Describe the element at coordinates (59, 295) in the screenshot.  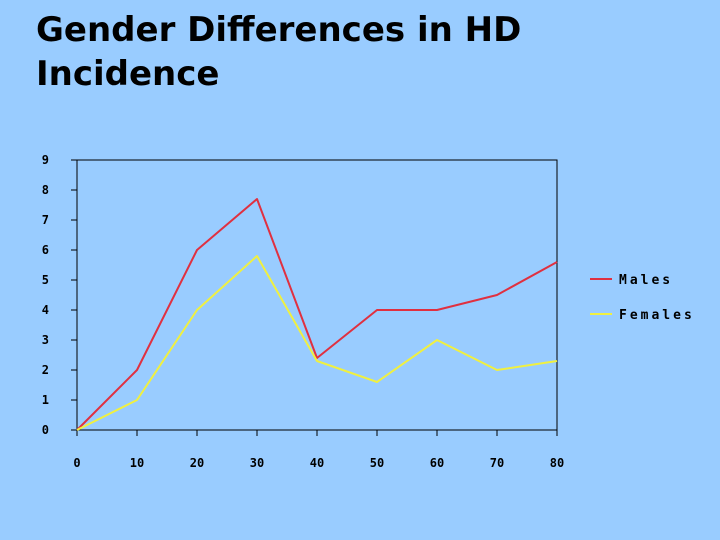
I see `y-axis: 0 1 2 3 4 5 6 7 8 9` at that location.